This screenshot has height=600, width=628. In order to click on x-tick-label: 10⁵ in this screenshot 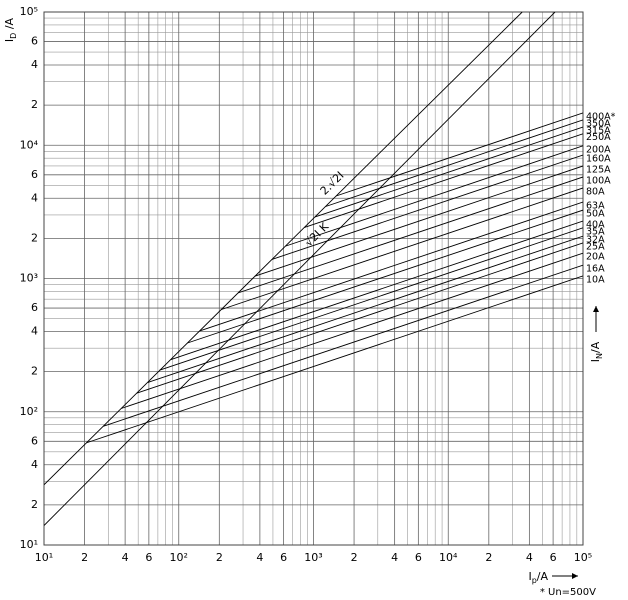, I will do `click(583, 557)`.